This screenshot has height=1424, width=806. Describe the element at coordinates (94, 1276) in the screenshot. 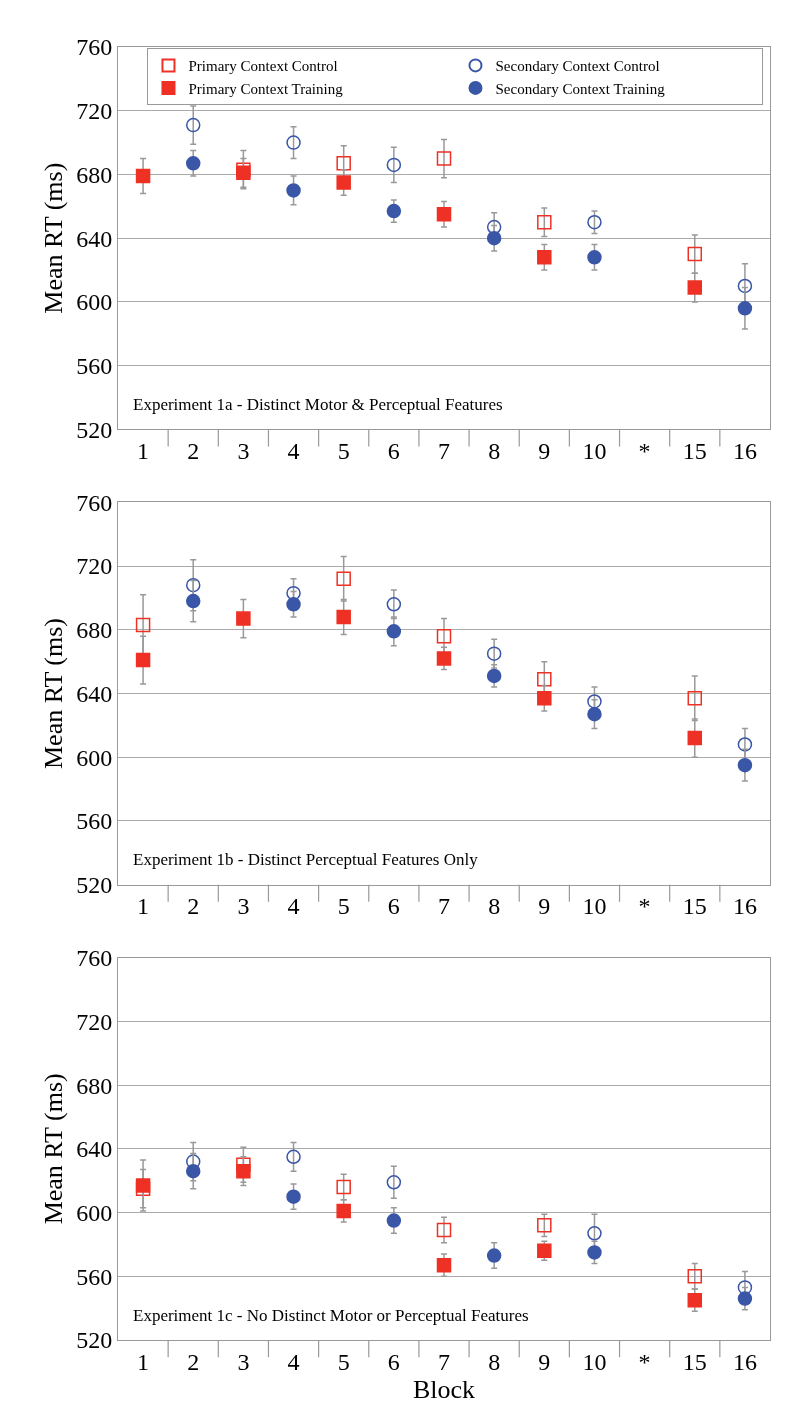

I see `y-tick-label: 560` at that location.